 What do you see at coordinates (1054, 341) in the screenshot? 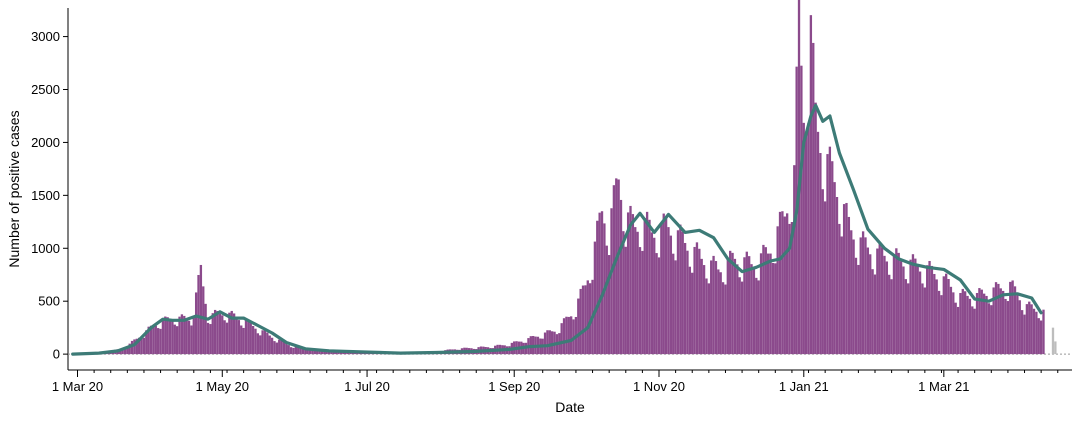
I see `incomplete-bars-group` at bounding box center [1054, 341].